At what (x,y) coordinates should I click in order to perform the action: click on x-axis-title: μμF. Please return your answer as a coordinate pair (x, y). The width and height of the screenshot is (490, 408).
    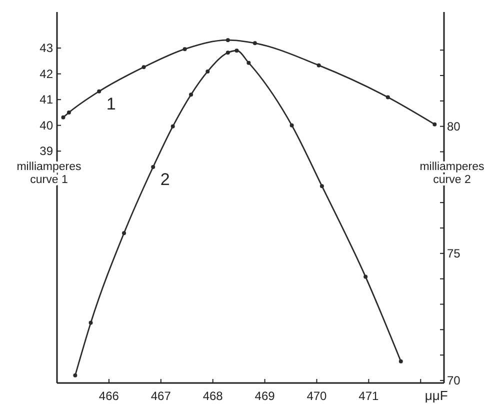
    Looking at the image, I should click on (436, 395).